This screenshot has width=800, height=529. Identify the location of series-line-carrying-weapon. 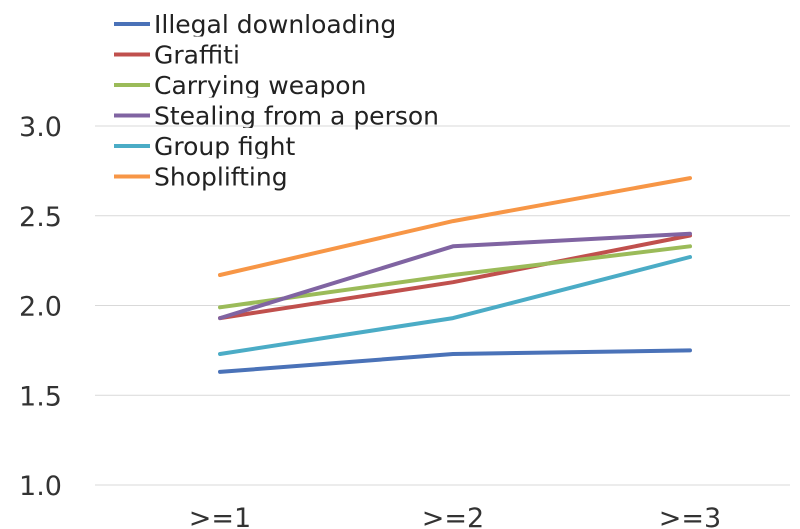
(455, 277).